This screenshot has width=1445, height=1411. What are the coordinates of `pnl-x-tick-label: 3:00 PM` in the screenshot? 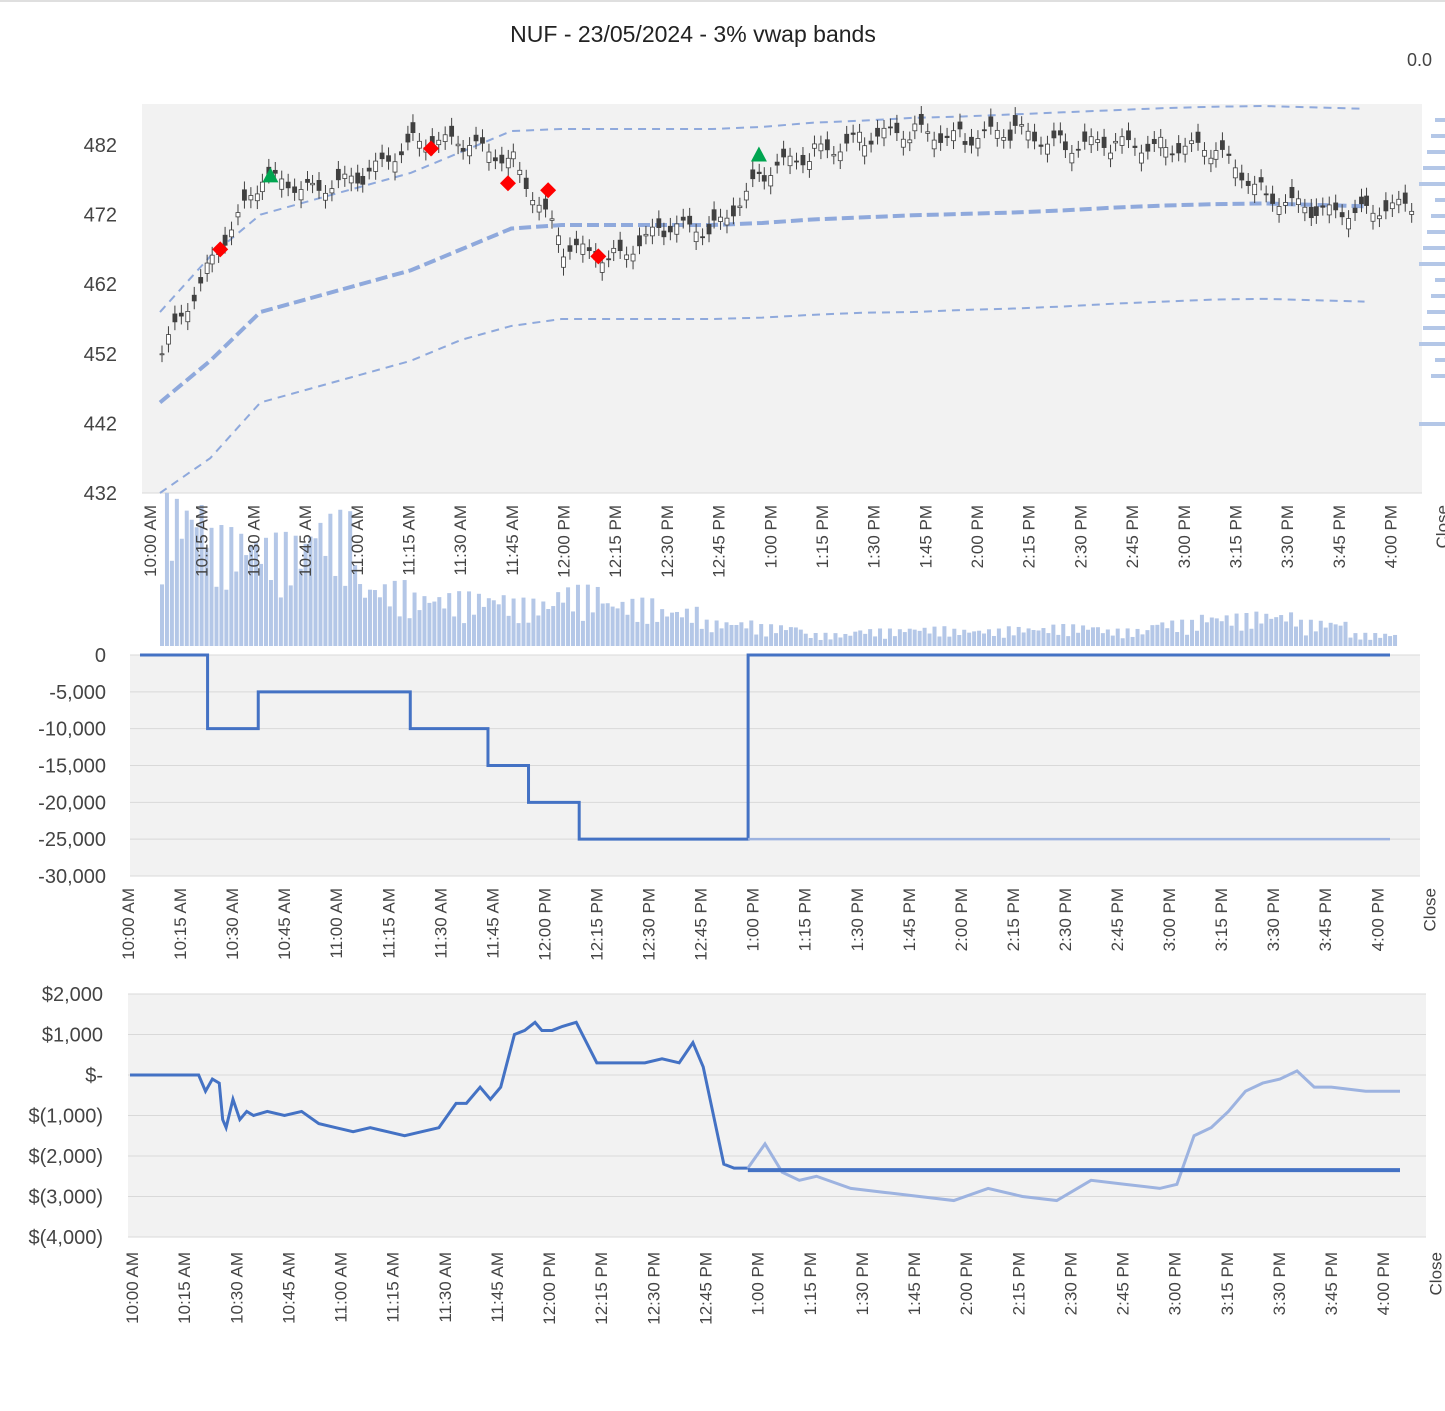 It's located at (1175, 1283).